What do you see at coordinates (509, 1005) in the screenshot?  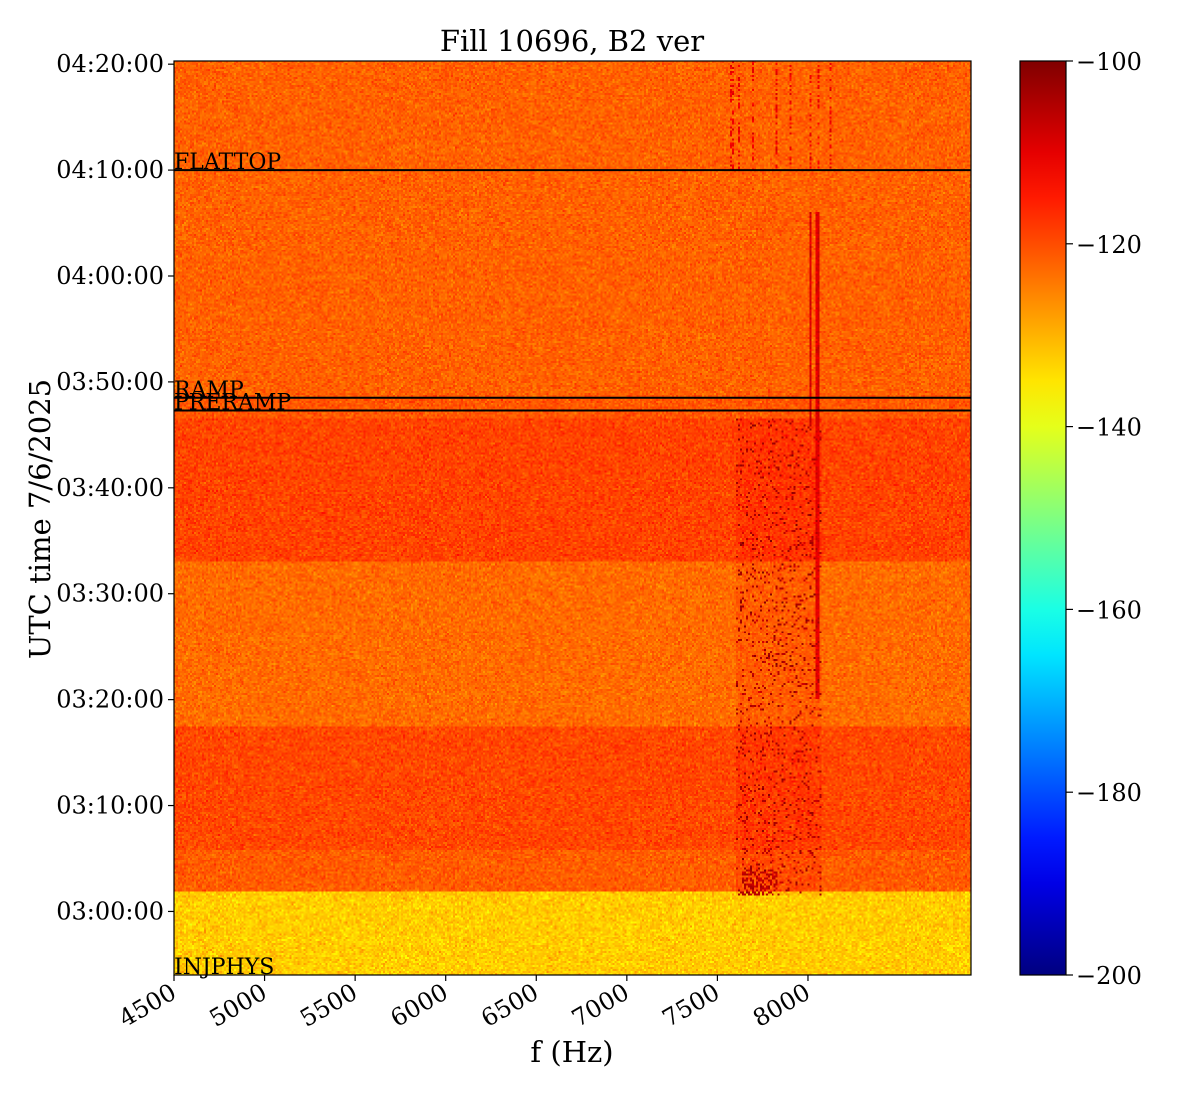 I see `x-tick-label: 6500` at bounding box center [509, 1005].